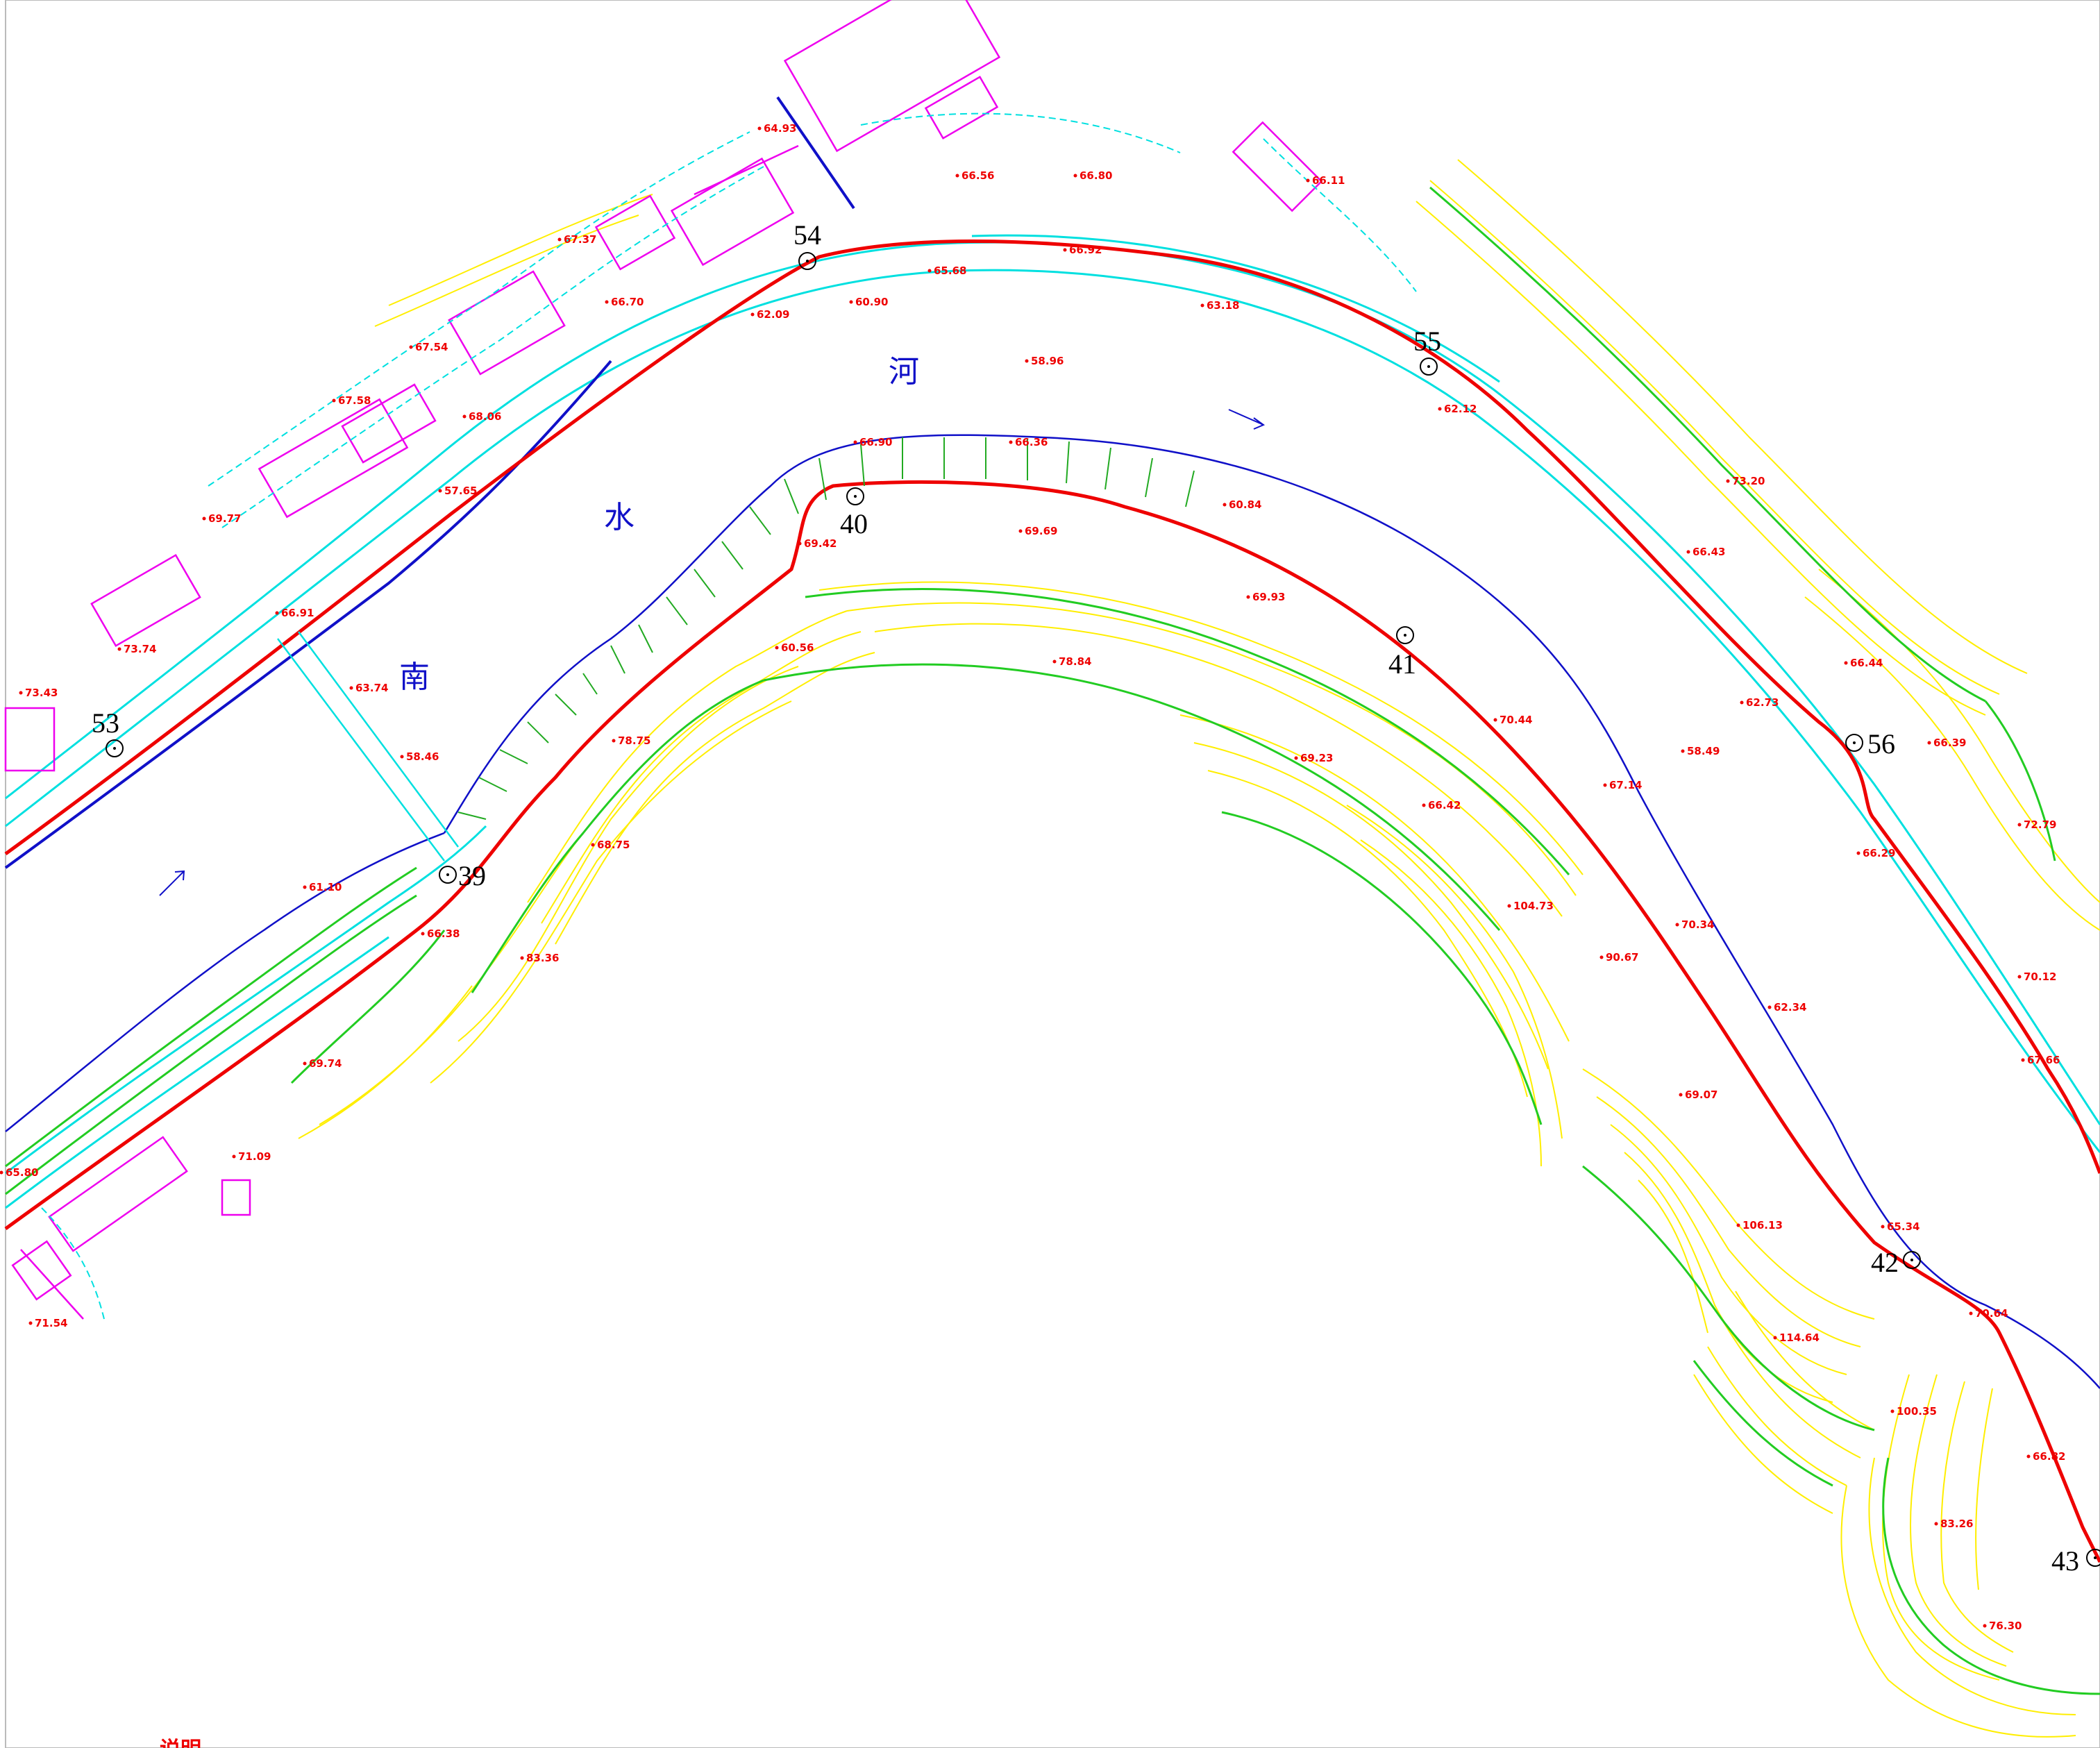 This screenshot has width=2100, height=1748. Describe the element at coordinates (1903, 1226) in the screenshot. I see `elevation-label: 65.34` at that location.